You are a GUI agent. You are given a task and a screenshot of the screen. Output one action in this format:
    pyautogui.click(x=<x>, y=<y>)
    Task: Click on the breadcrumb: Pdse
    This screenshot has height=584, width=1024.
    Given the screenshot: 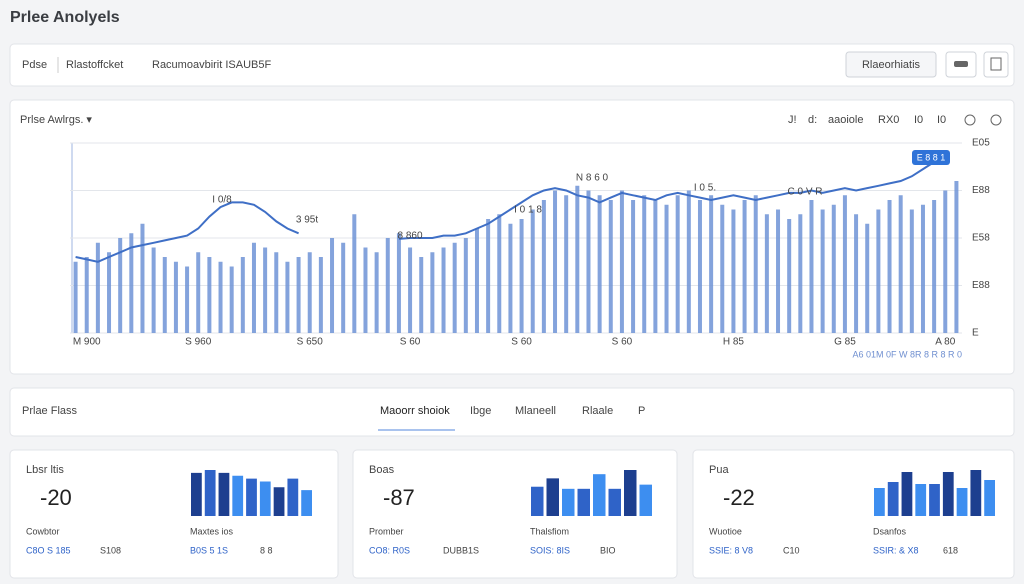 What is the action you would take?
    pyautogui.click(x=34, y=65)
    